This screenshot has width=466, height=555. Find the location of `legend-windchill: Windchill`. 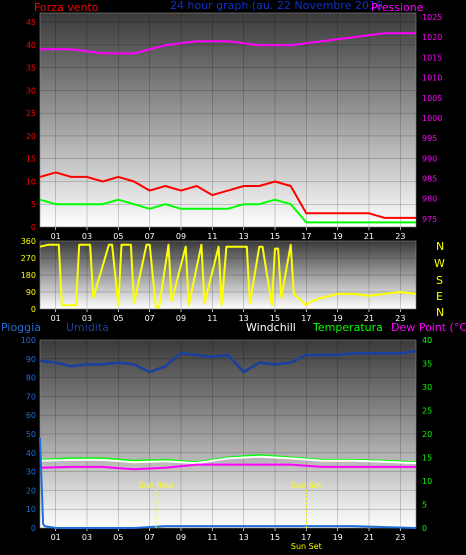

legend-windchill: Windchill is located at coordinates (271, 327).